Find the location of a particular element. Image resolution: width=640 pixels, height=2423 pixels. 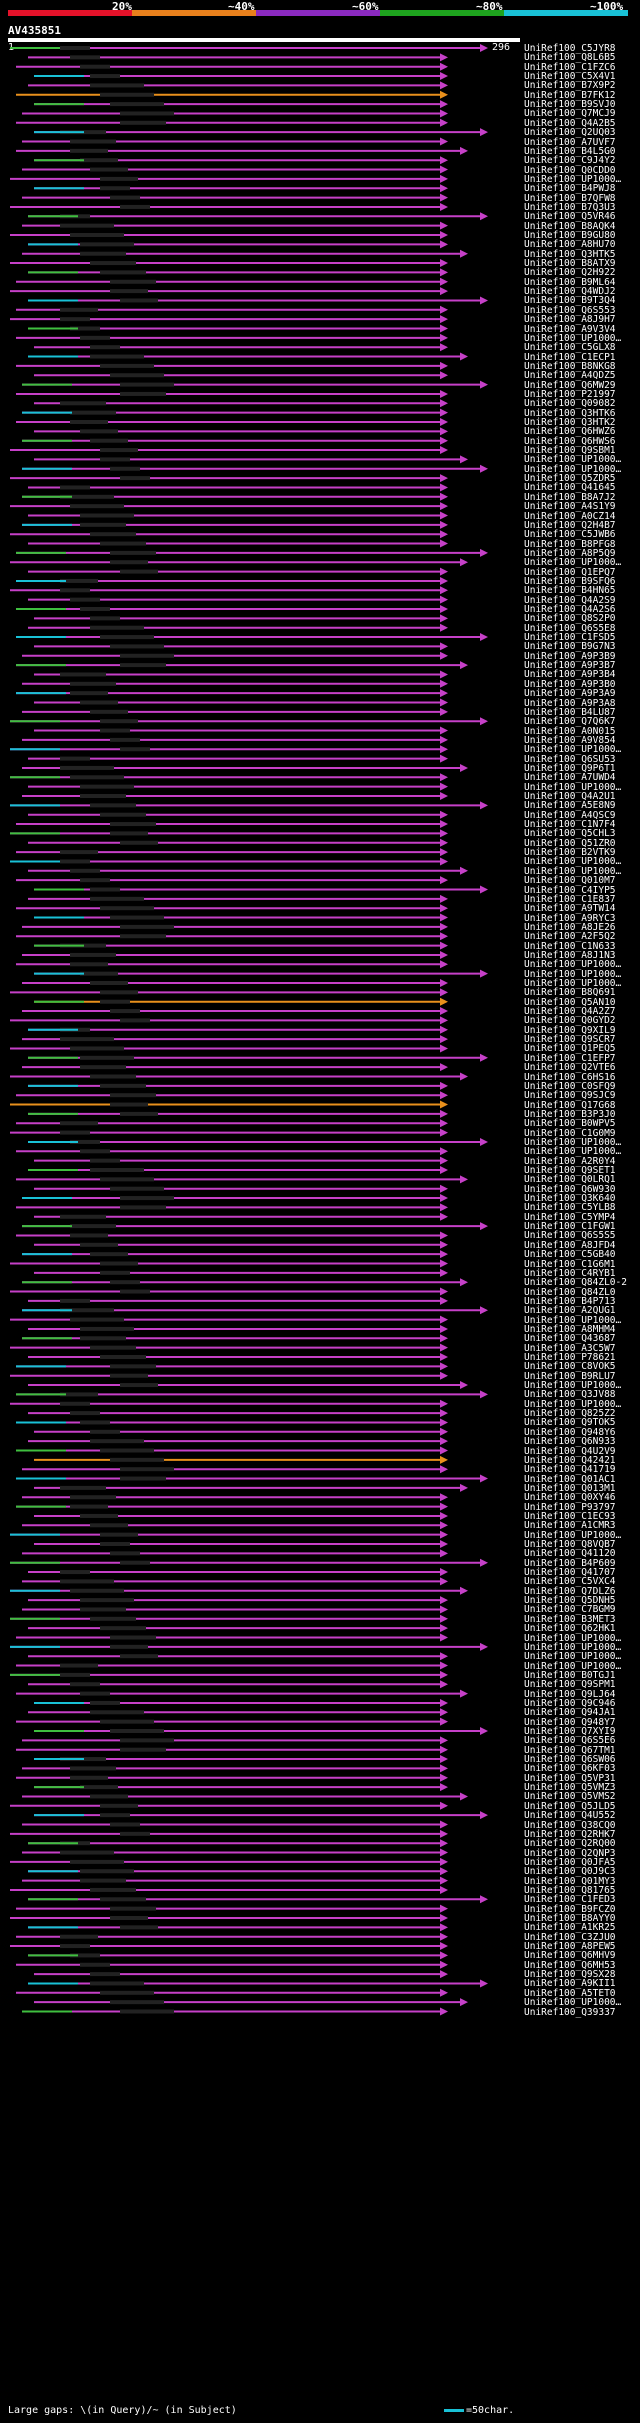

hit-label: UniRef100_Q6MW29 is located at coordinates (570, 385).